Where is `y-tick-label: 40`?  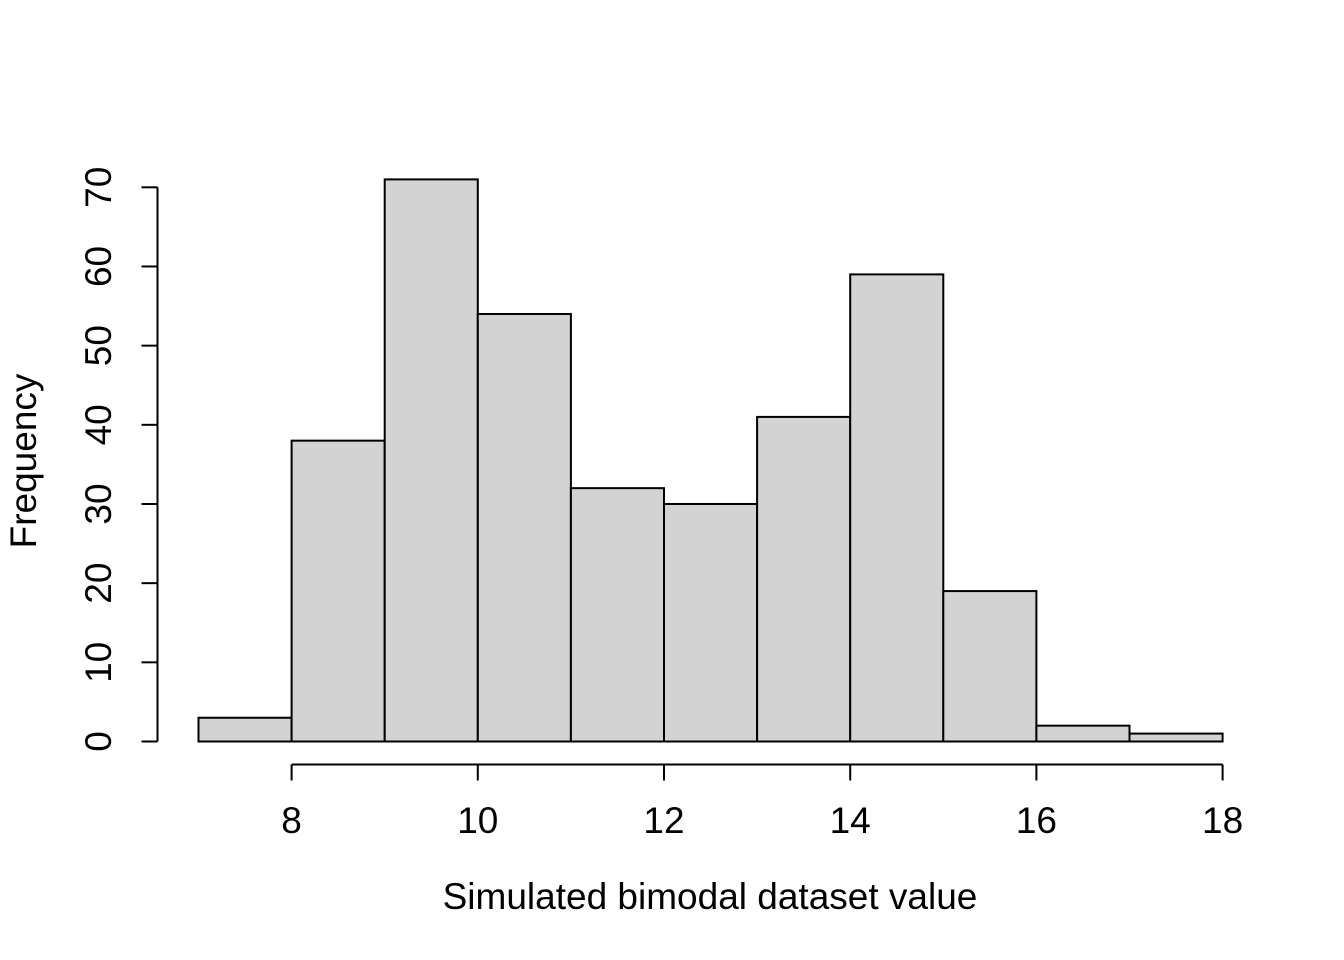 y-tick-label: 40 is located at coordinates (98, 424).